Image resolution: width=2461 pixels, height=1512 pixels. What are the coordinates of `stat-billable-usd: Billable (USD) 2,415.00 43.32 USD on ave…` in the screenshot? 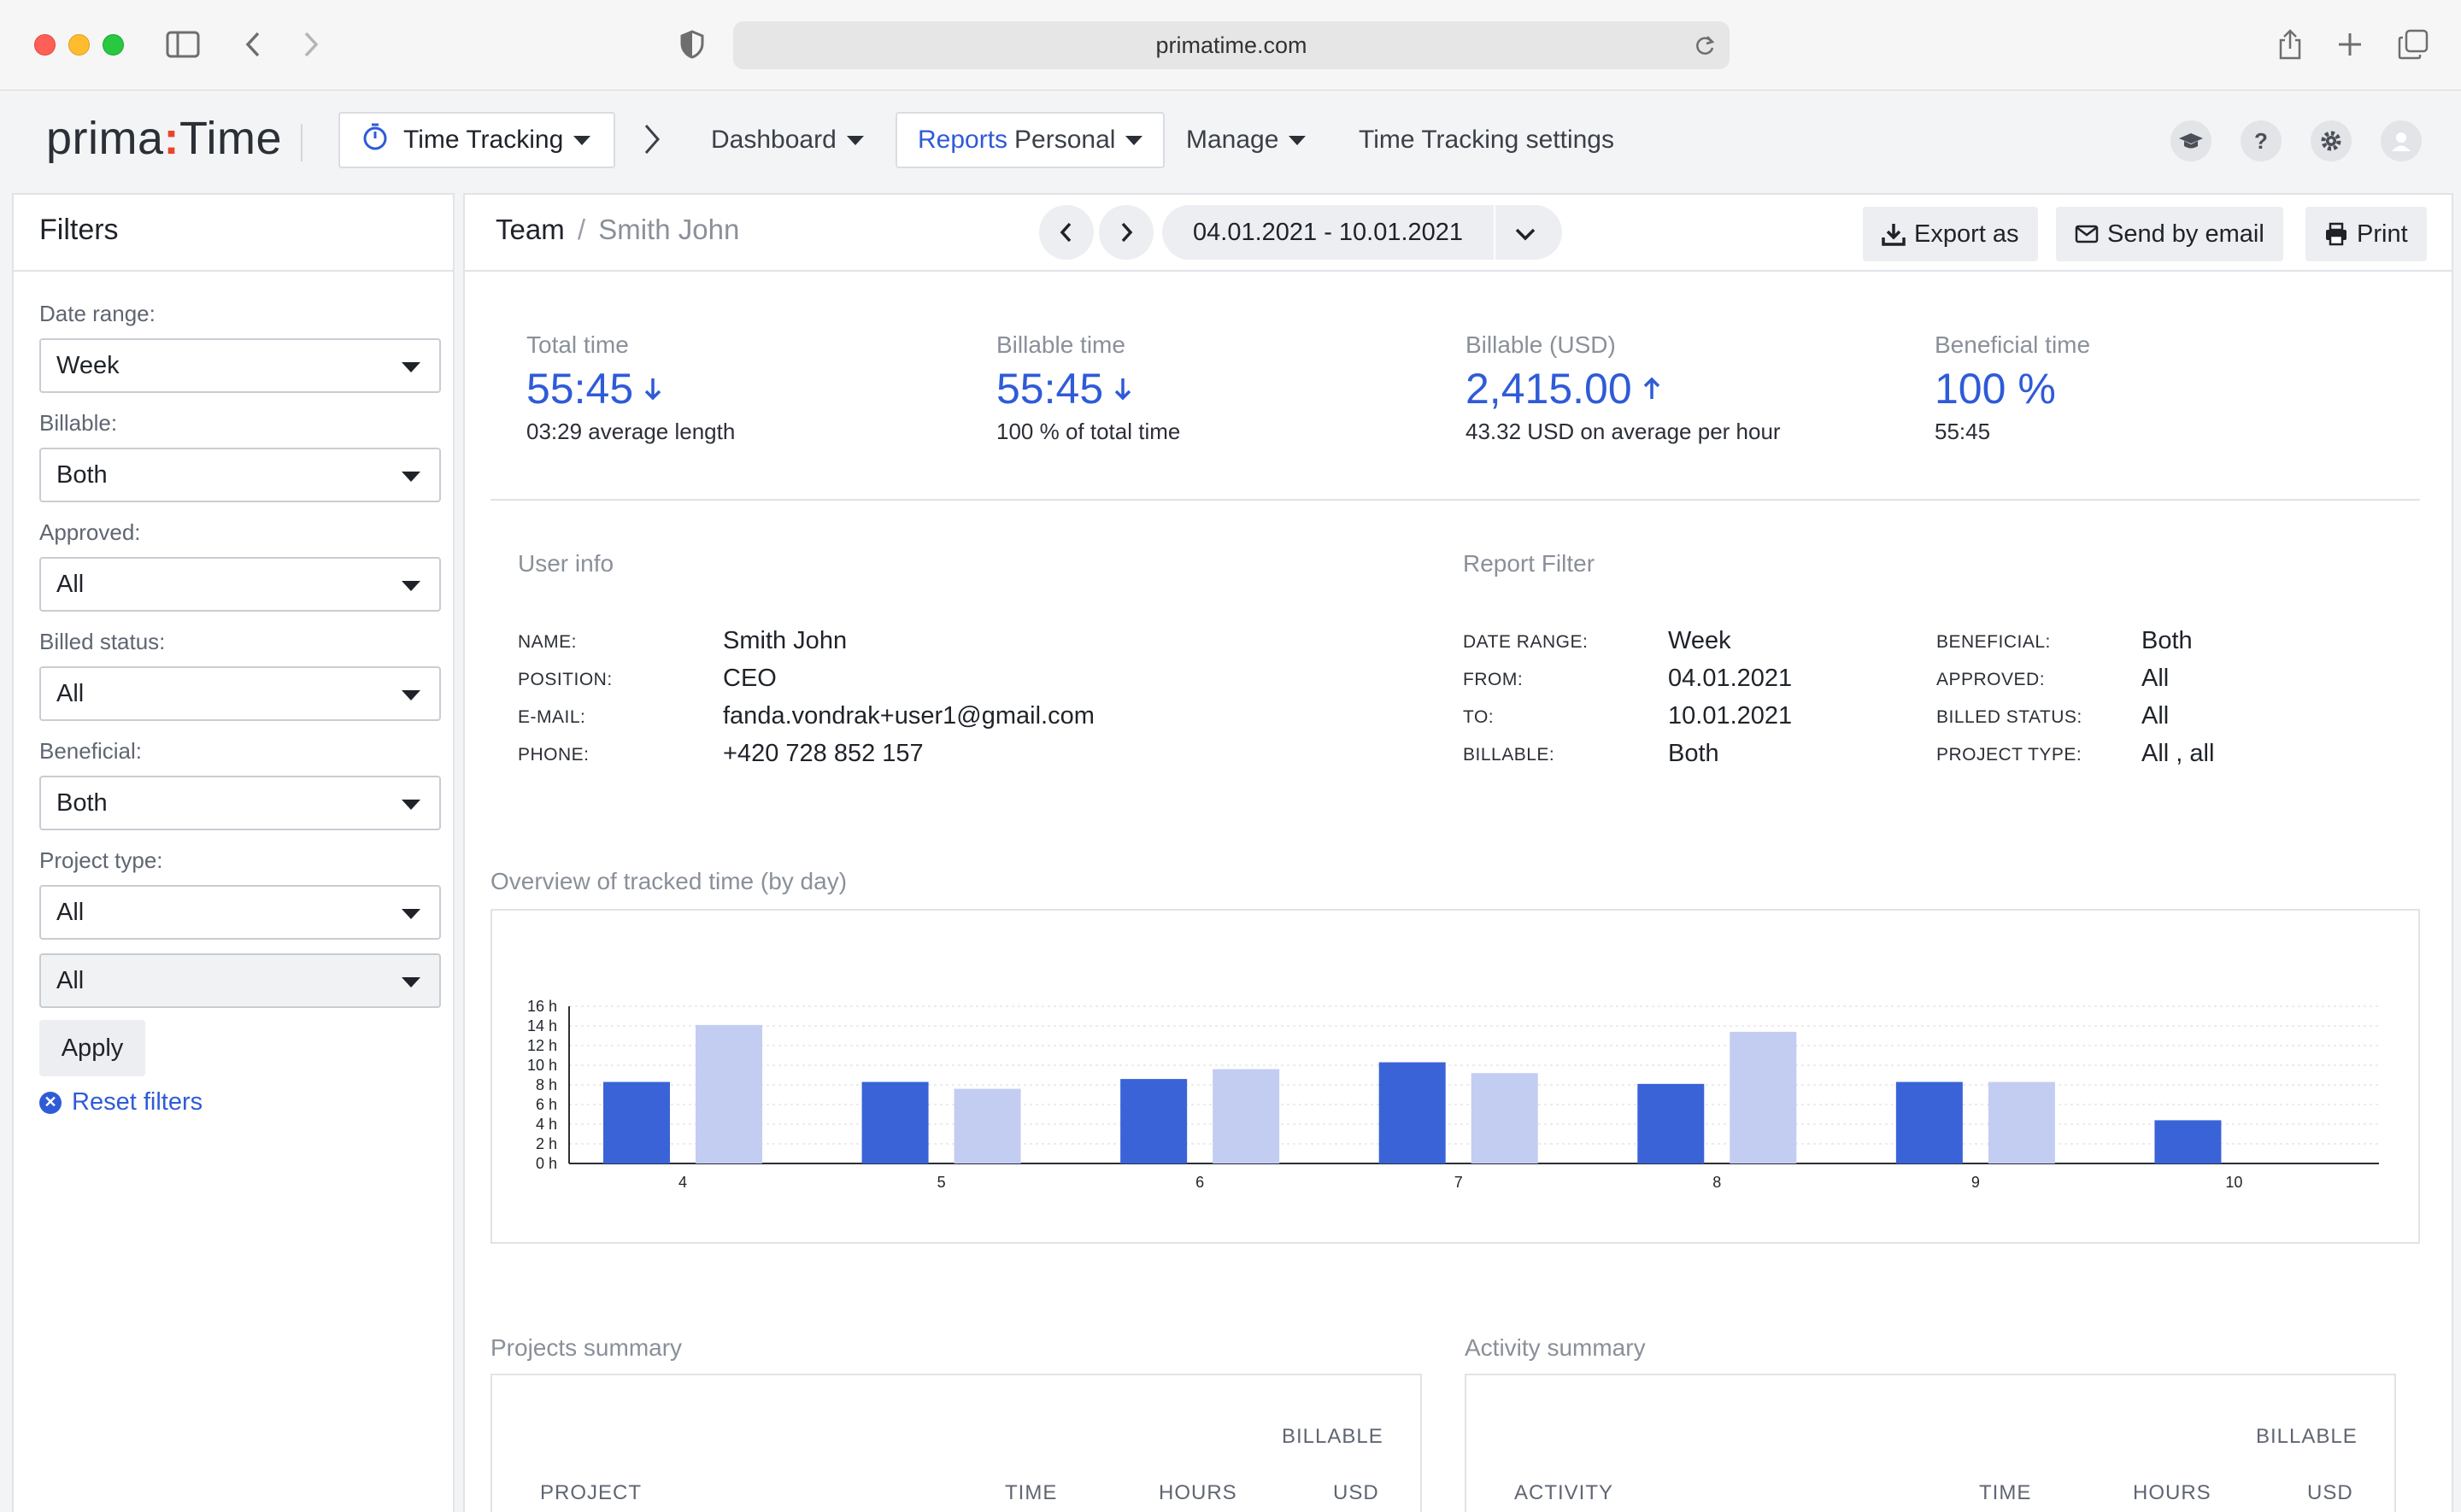 It's located at (1623, 388).